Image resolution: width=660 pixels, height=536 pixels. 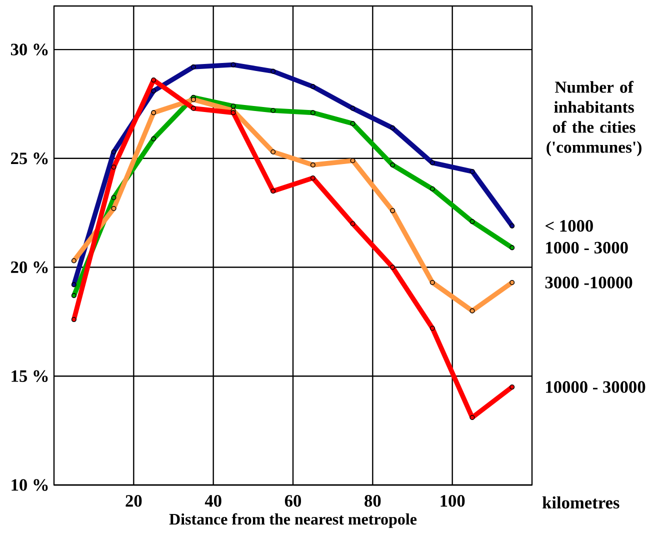 I want to click on y-tick-label: 30 %, so click(x=29, y=50).